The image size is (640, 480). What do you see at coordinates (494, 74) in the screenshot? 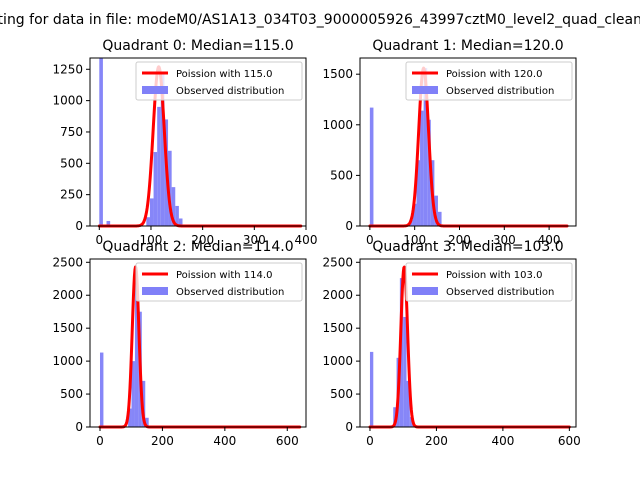
I see `legend-label-poisson: Poission with 120.0` at bounding box center [494, 74].